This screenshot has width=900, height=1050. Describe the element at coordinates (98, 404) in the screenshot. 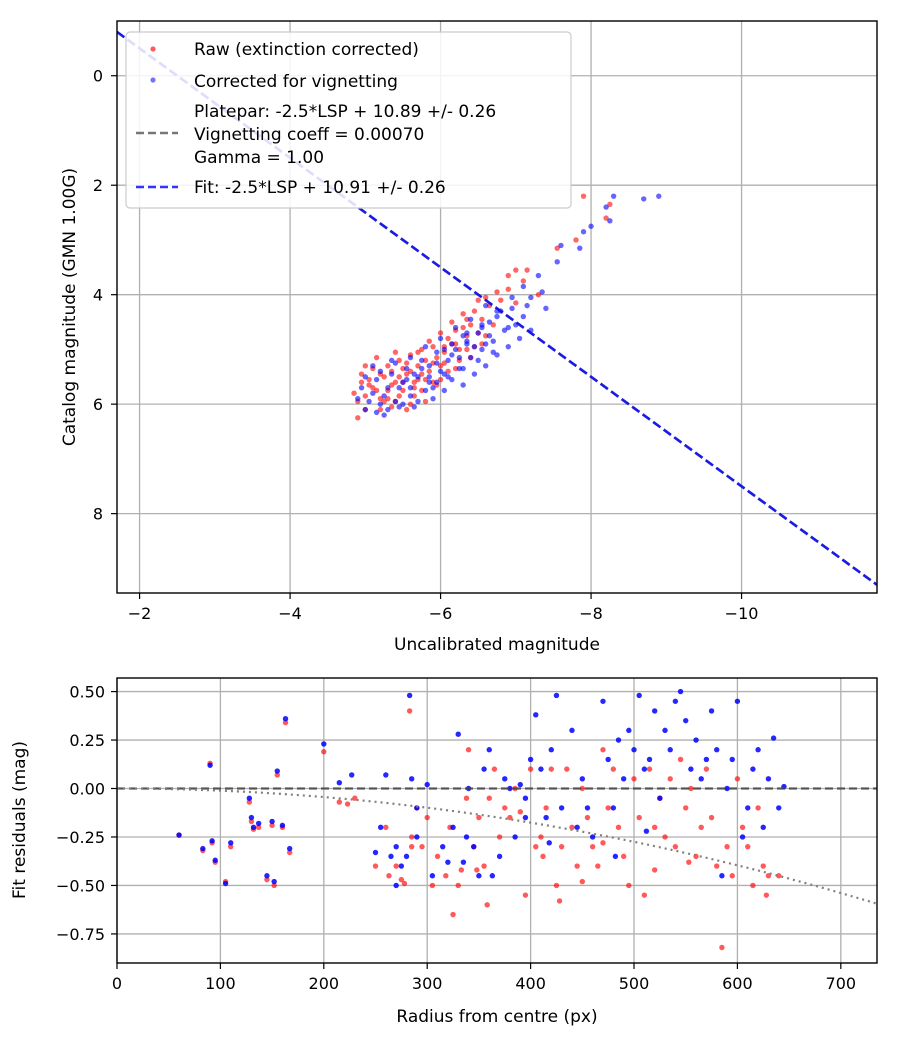

I see `top-y-tick-label: 6` at that location.